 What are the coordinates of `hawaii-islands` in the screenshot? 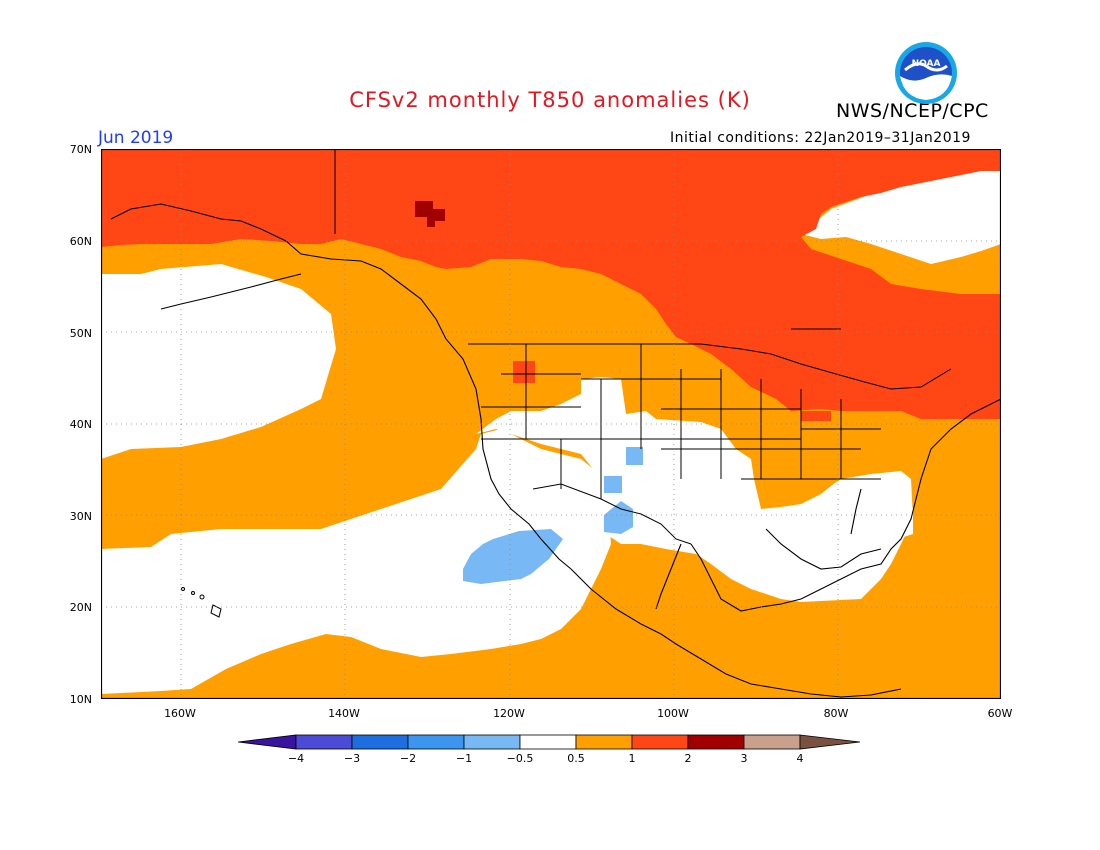 It's located at (201, 602).